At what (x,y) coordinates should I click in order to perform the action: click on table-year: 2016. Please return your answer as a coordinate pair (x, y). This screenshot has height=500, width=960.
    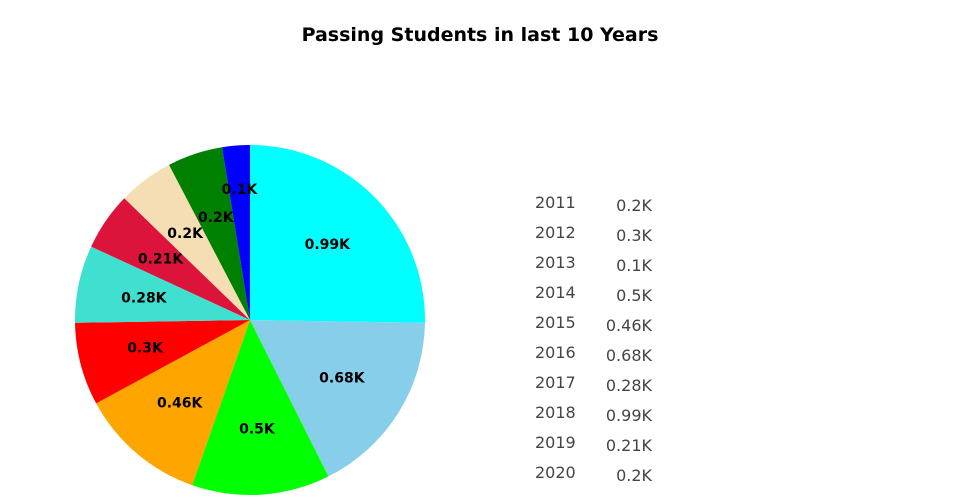
    Looking at the image, I should click on (555, 352).